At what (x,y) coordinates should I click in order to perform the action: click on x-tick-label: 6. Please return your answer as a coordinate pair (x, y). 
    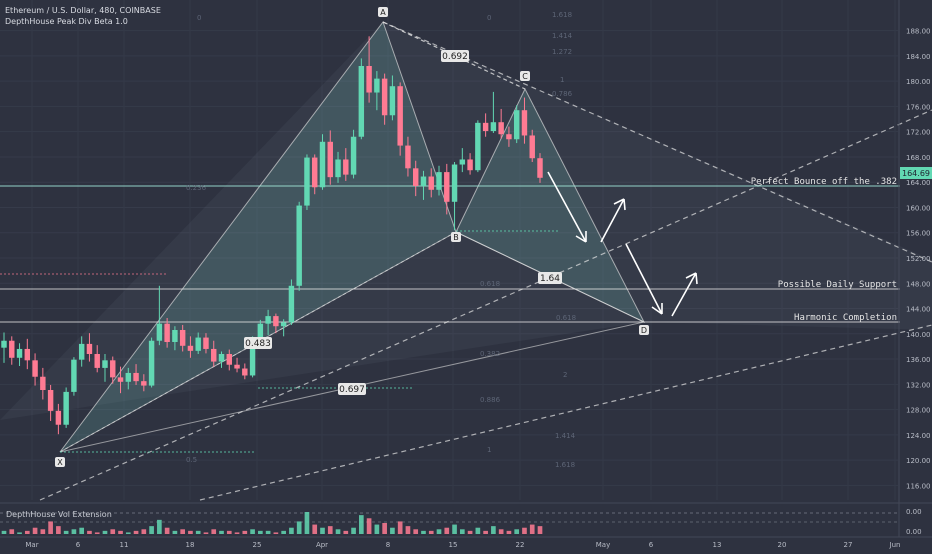
    Looking at the image, I should click on (651, 545).